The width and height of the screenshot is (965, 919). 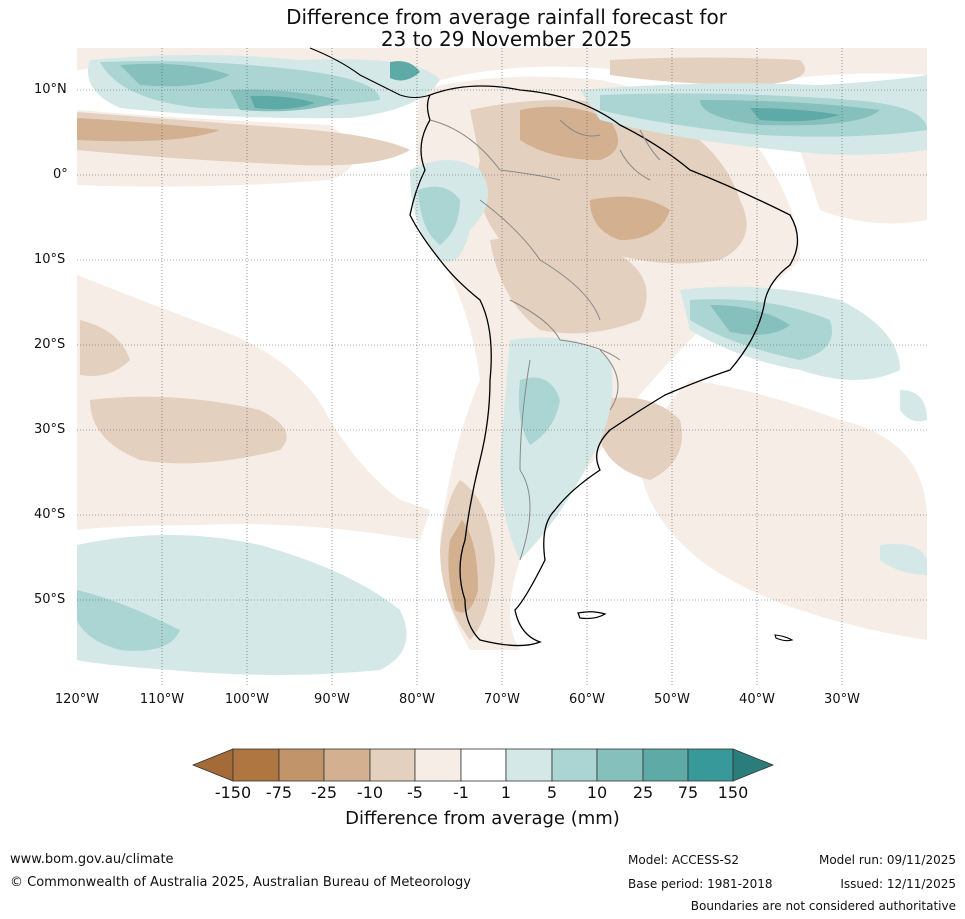 I want to click on wet-strong-panama, so click(x=282, y=102).